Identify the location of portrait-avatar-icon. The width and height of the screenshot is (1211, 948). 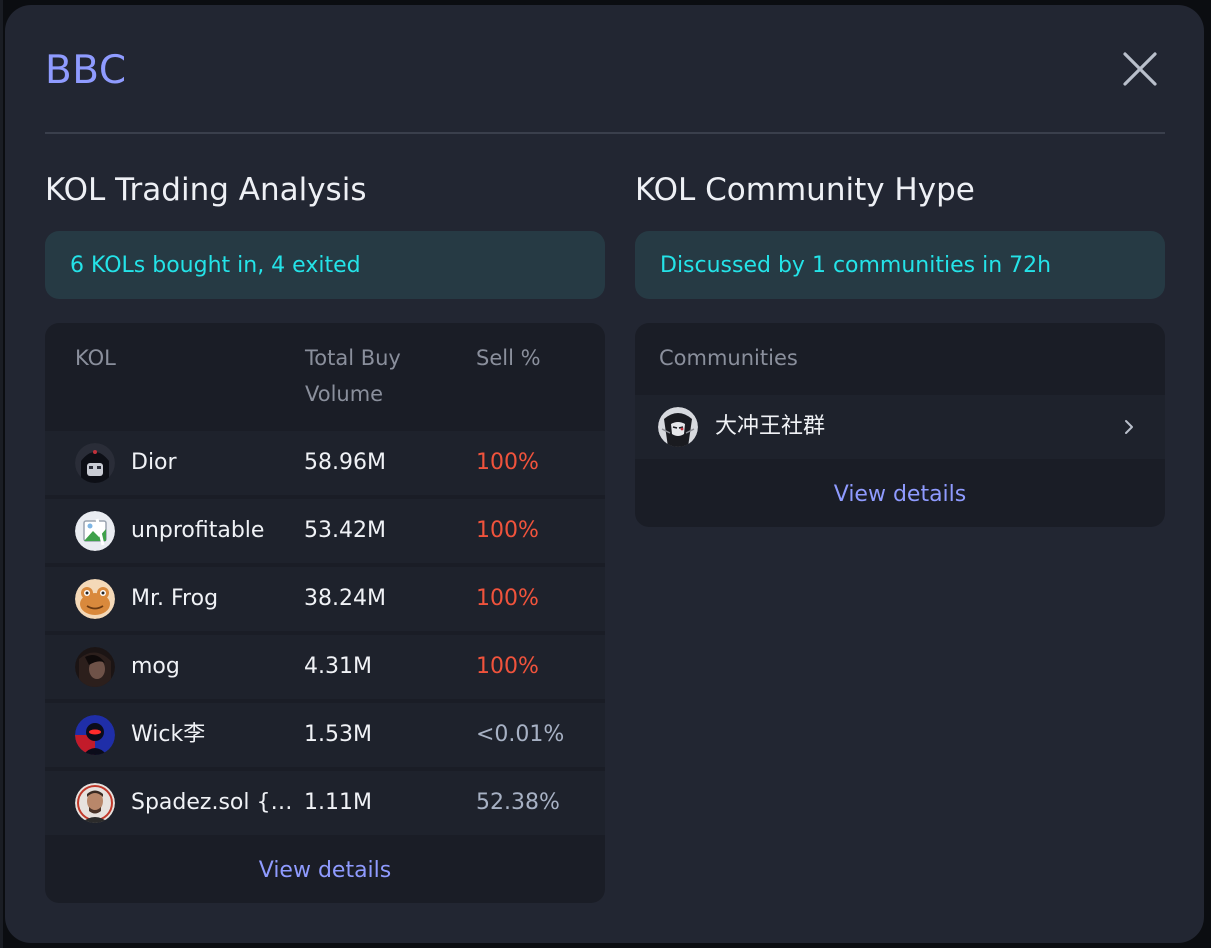
(95, 803).